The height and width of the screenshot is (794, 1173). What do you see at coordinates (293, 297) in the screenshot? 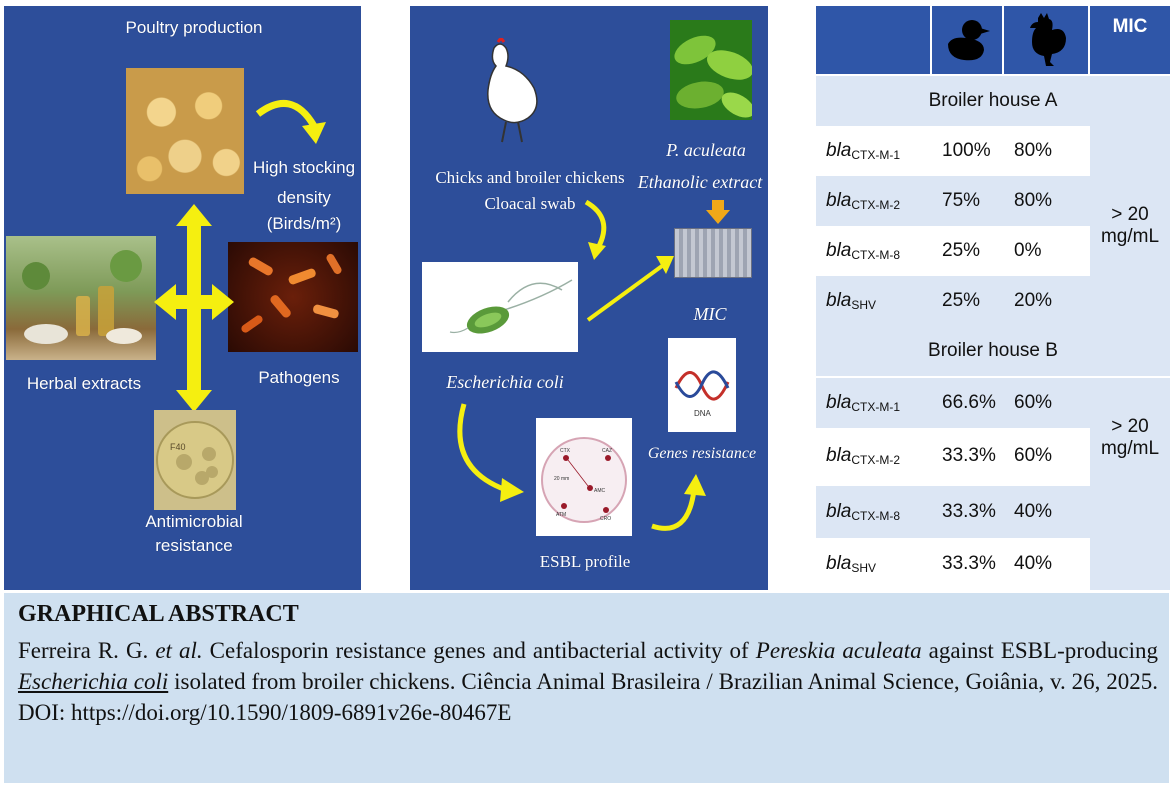
I see `pathogens-photo` at bounding box center [293, 297].